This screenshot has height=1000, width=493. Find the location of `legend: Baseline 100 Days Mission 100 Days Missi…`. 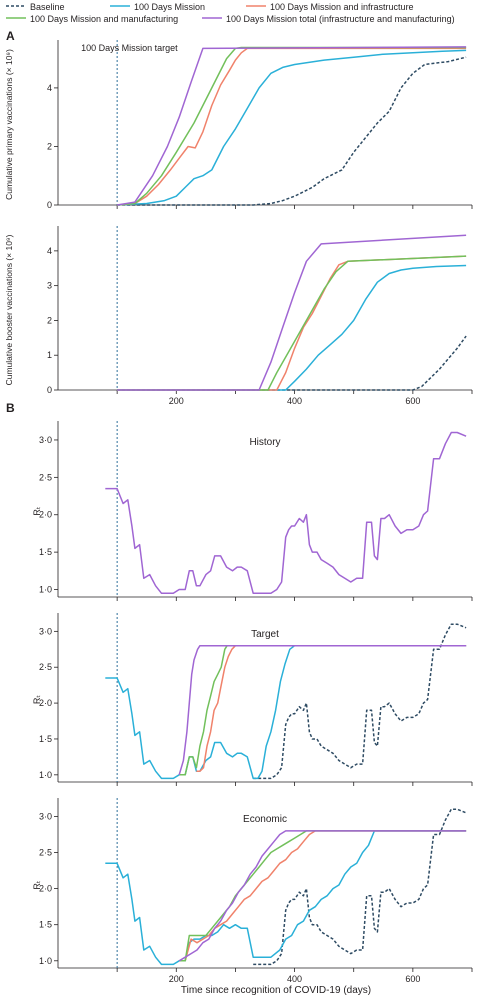

legend: Baseline 100 Days Mission 100 Days Missi… is located at coordinates (230, 13).